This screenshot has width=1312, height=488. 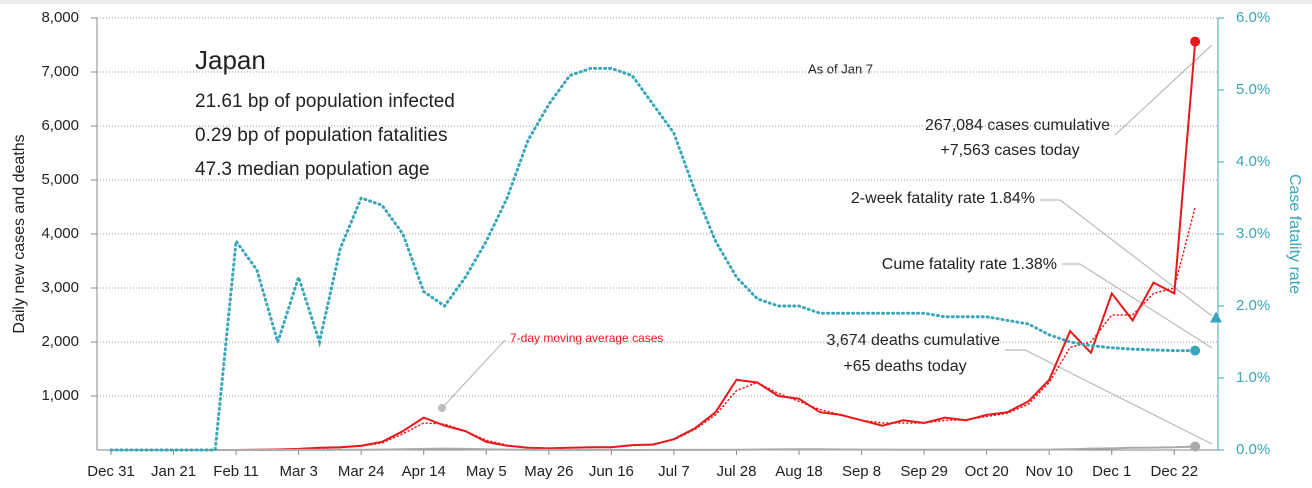 What do you see at coordinates (1017, 125) in the screenshot?
I see `annotation: 267,084 cases cumulative` at bounding box center [1017, 125].